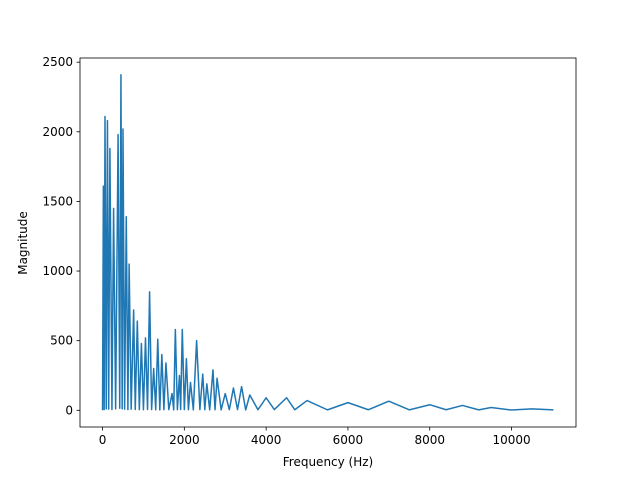 The width and height of the screenshot is (640, 480). What do you see at coordinates (61, 341) in the screenshot?
I see `y-tick-label: 500` at bounding box center [61, 341].